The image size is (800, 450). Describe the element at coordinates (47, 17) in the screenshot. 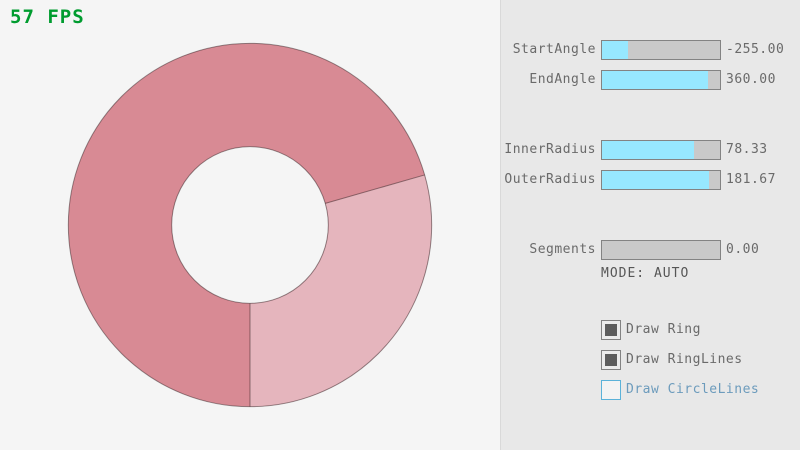

I see `fps-counter: 57 FPS` at that location.